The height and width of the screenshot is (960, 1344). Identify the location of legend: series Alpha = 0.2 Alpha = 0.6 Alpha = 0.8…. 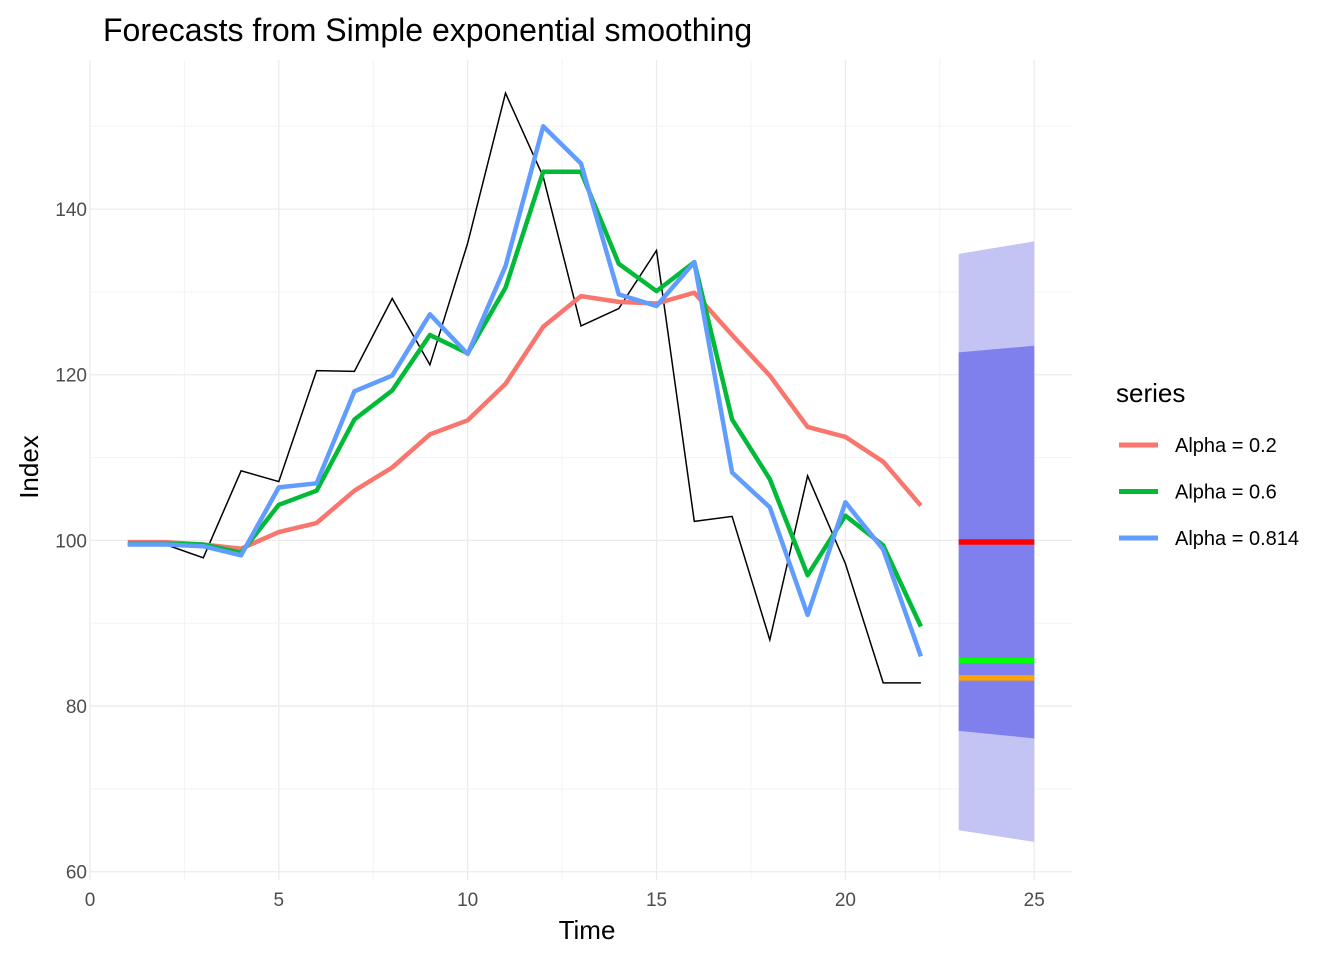
(1207, 464).